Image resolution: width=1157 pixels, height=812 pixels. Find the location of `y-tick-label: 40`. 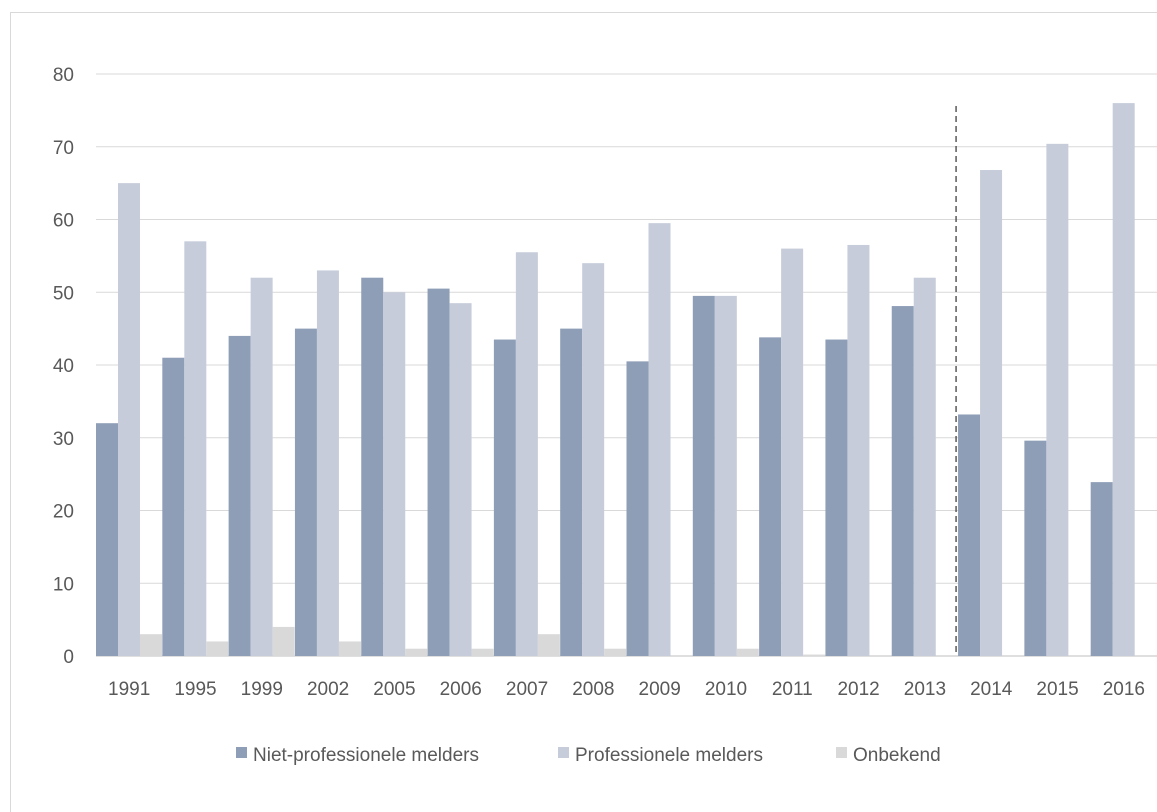

y-tick-label: 40 is located at coordinates (63, 366).